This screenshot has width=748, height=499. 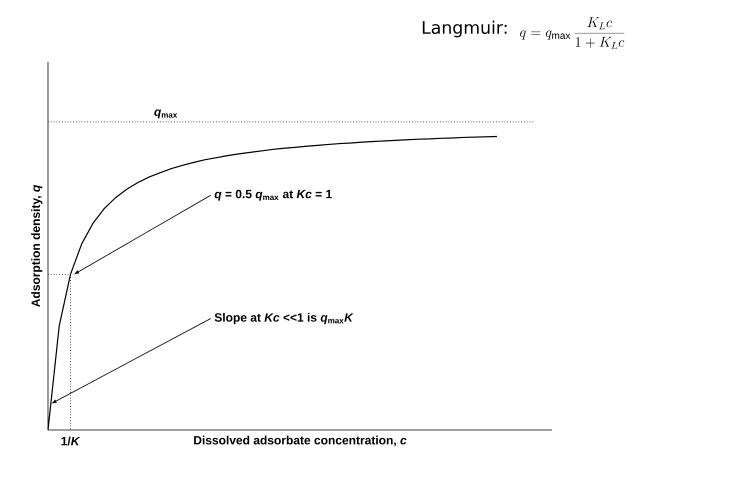 I want to click on x-axis-title: Dissolved adsorbate concentration, c, so click(x=300, y=441).